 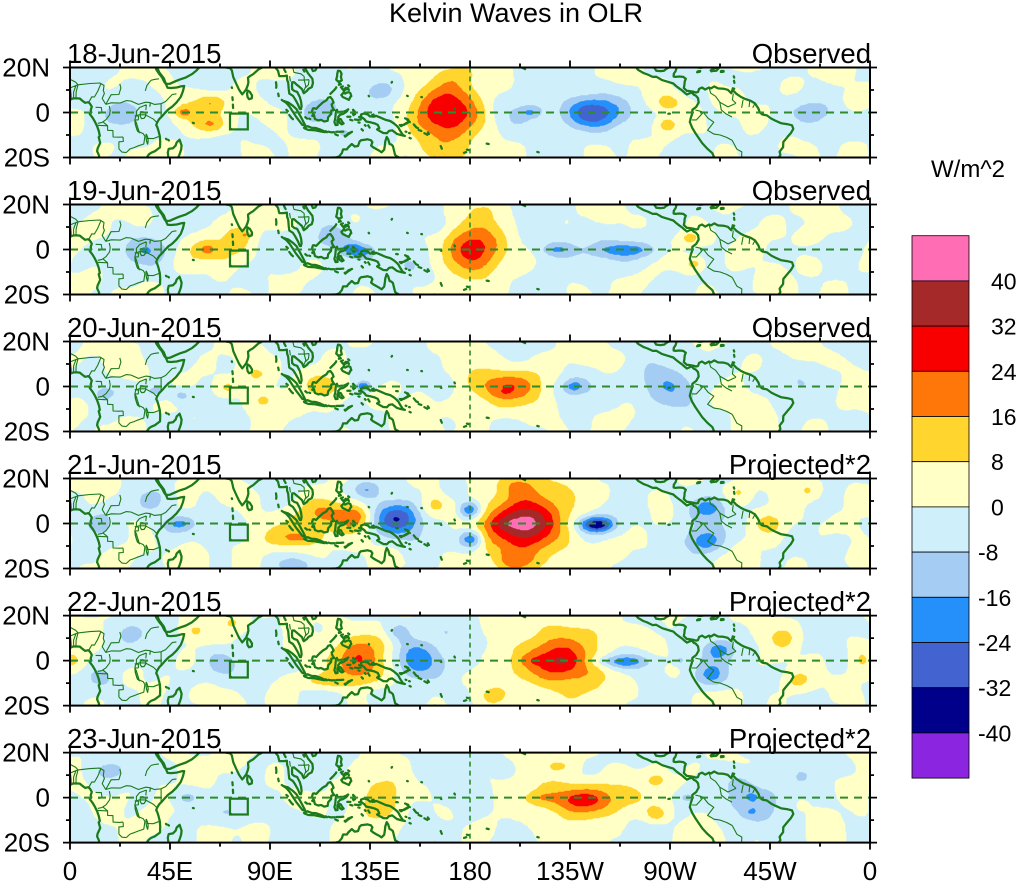 I want to click on svg-text: -16, so click(x=994, y=598).